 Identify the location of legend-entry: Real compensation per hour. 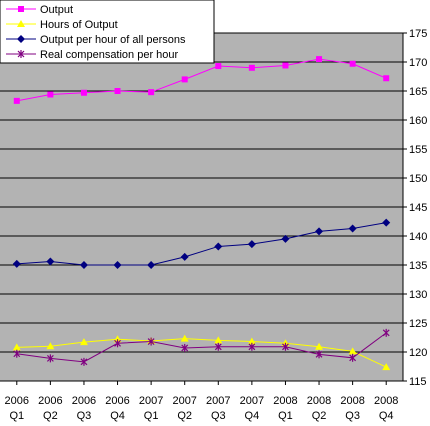
(92, 55).